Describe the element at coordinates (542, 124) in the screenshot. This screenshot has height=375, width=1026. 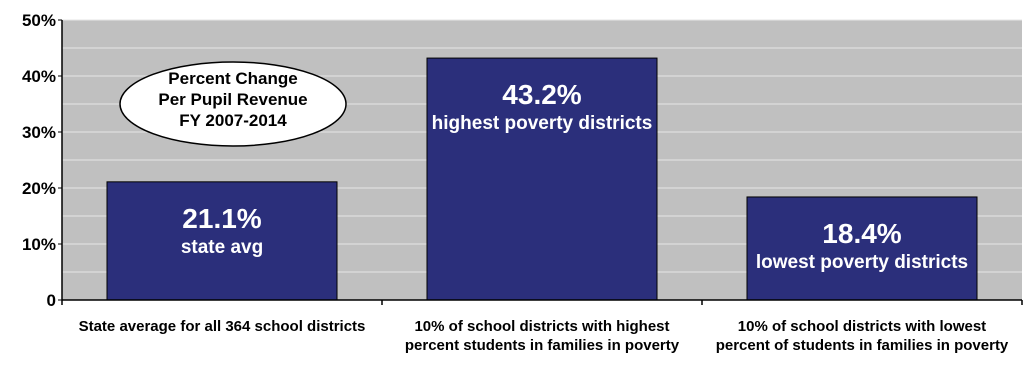
I see `bar-sub-label: highest poverty districts` at that location.